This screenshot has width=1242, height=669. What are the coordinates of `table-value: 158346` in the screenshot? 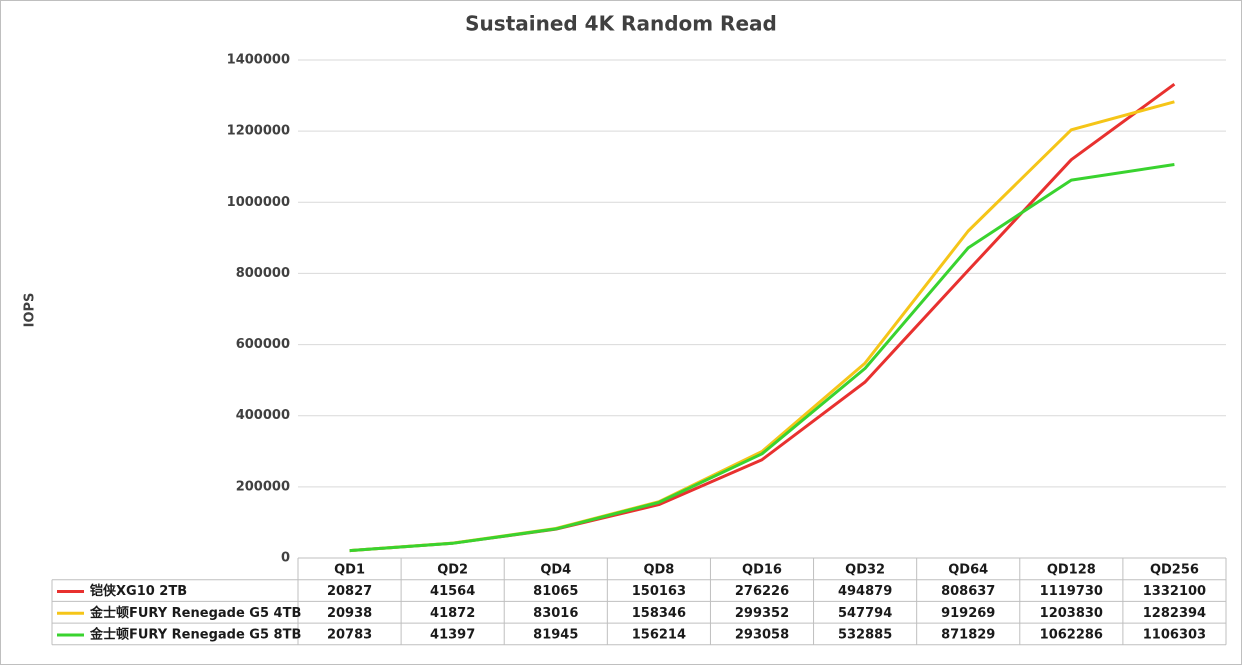 It's located at (659, 613).